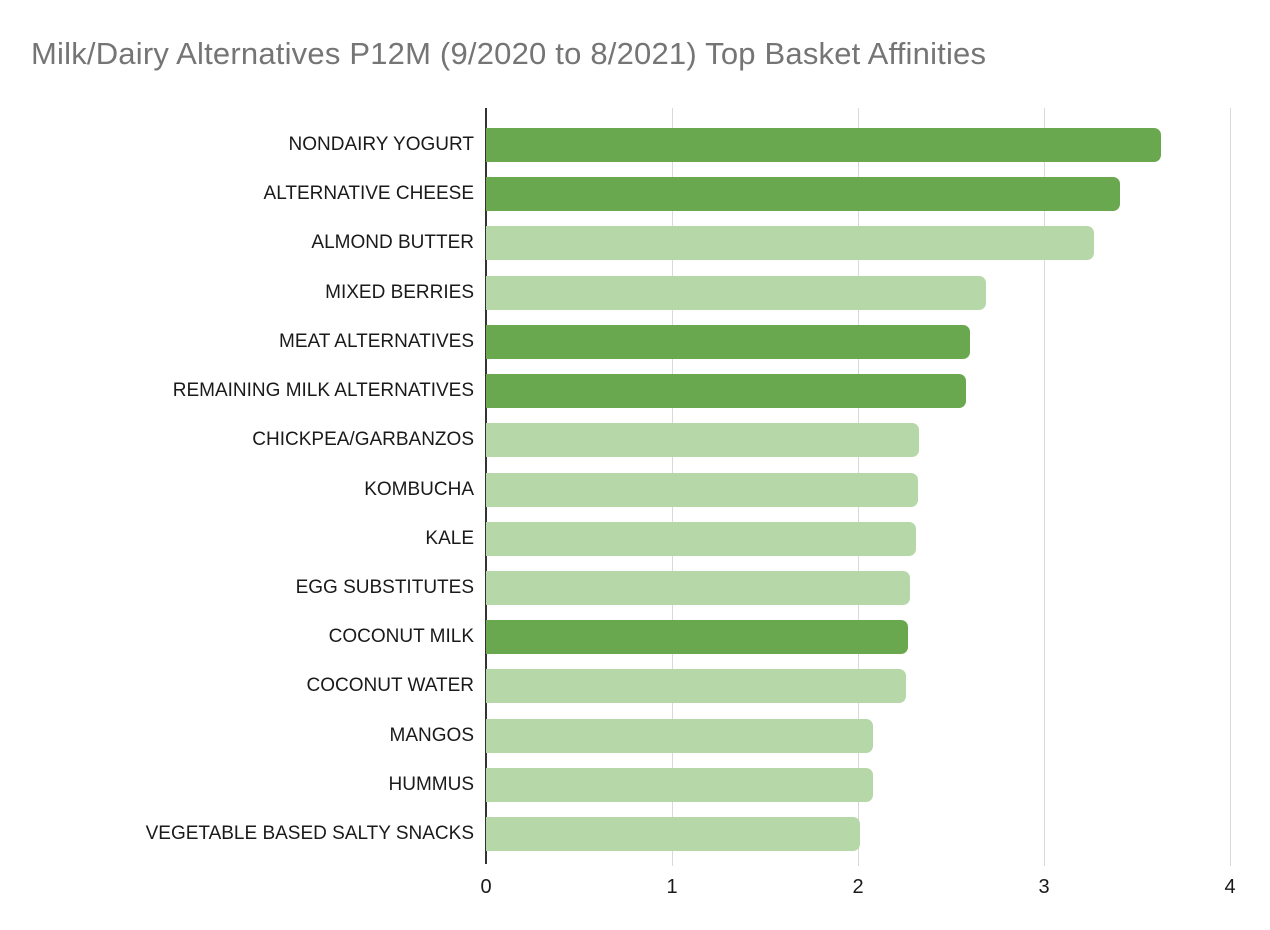  I want to click on category-label: REMAINING MILK ALTERNATIVES, so click(323, 391).